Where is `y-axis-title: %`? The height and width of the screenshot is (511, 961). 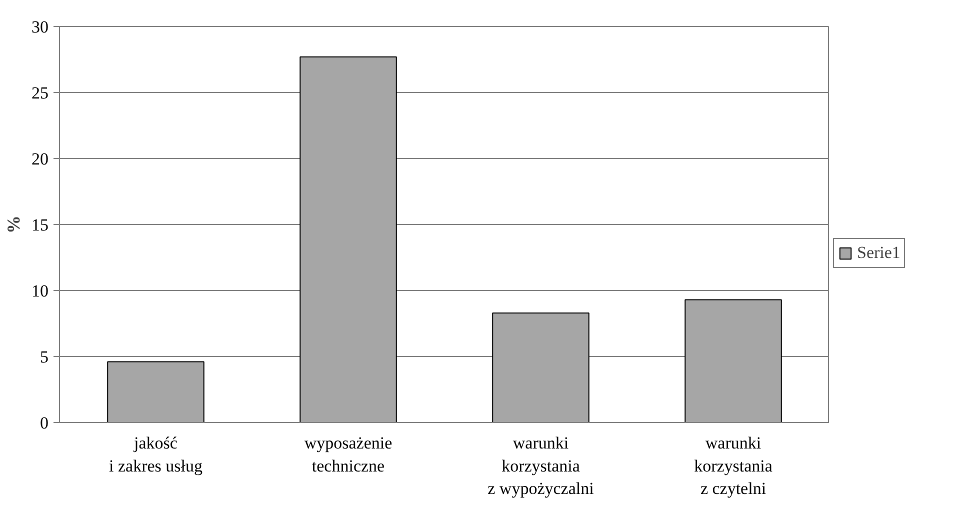 y-axis-title: % is located at coordinates (14, 225).